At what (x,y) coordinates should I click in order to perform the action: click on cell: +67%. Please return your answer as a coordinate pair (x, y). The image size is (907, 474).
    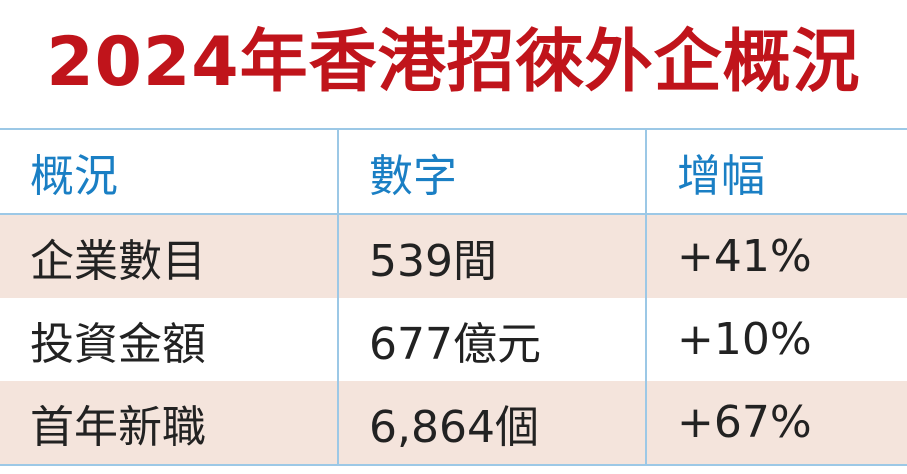
    Looking at the image, I should click on (776, 423).